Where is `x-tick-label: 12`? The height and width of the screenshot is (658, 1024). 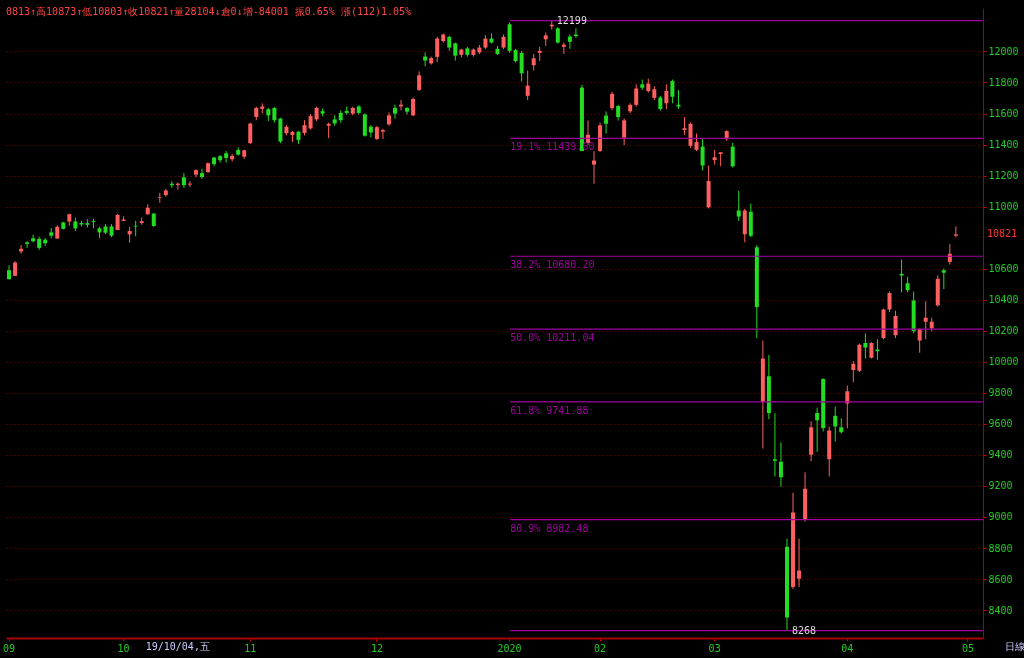 x-tick-label: 12 is located at coordinates (376, 648).